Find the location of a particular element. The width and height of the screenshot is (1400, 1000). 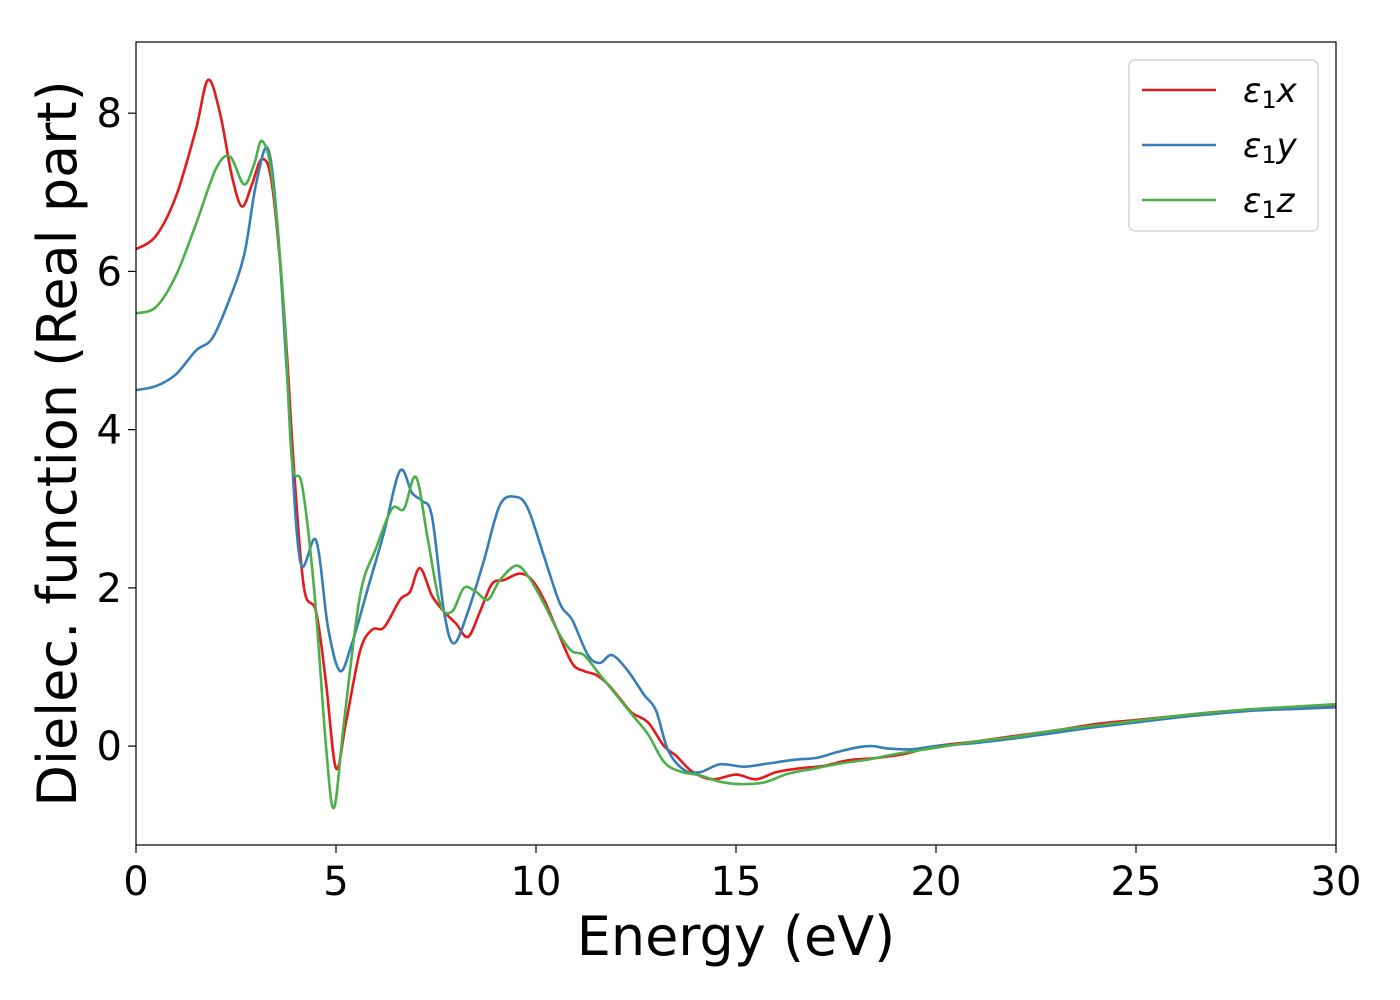

y-tick-label: 4 is located at coordinates (109, 431).